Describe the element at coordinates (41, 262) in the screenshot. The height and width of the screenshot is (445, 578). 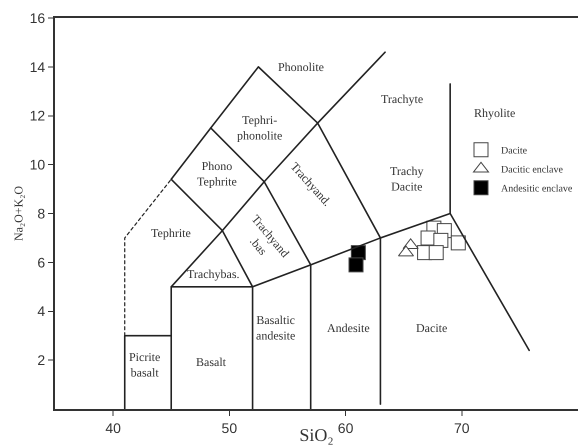
I see `y-tick-label: 6` at that location.